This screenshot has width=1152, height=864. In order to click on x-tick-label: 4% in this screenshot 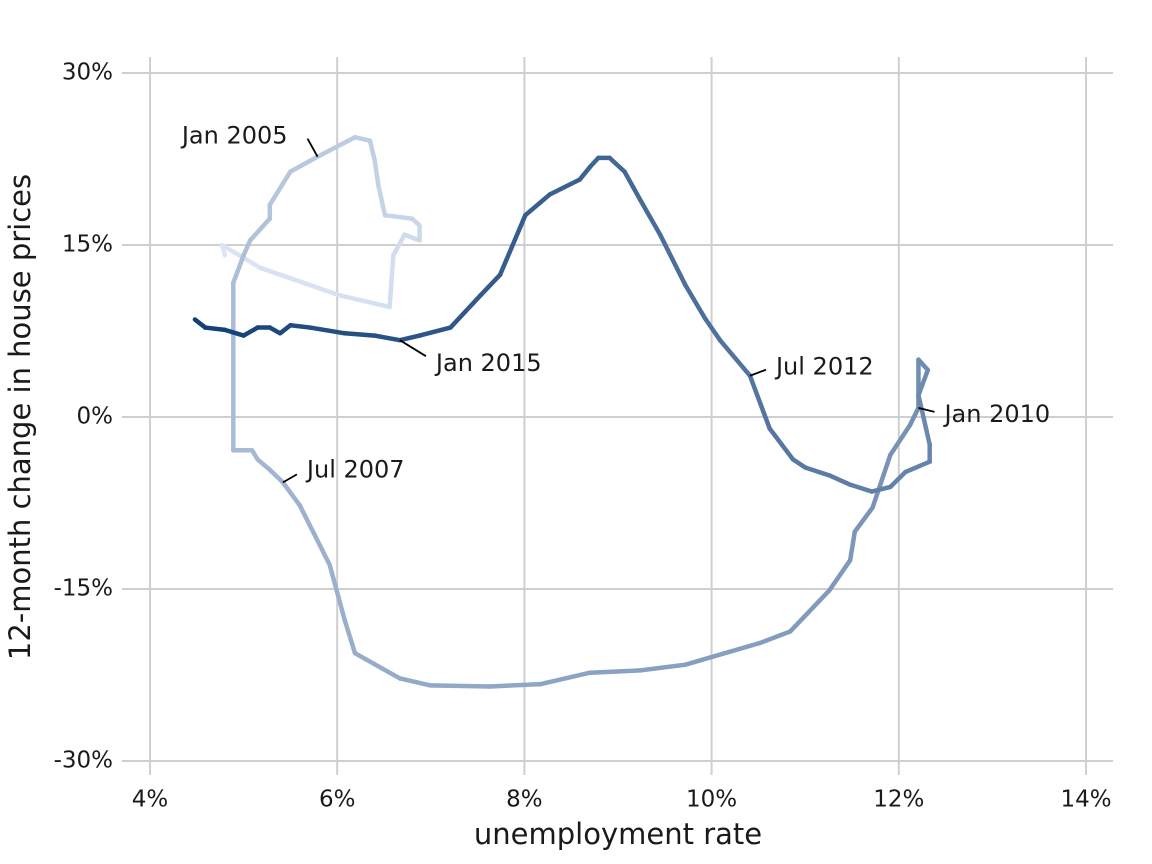, I will do `click(150, 800)`.